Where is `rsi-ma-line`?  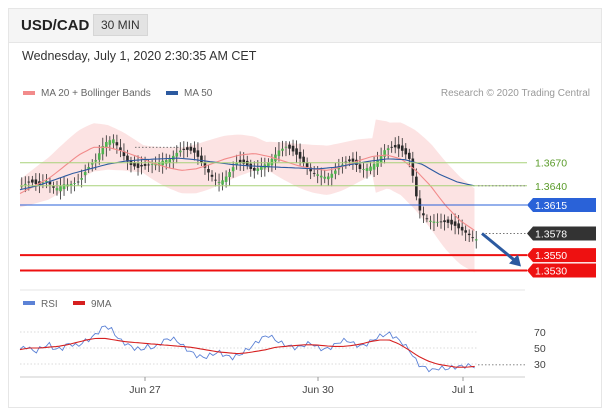 rsi-ma-line is located at coordinates (247, 352).